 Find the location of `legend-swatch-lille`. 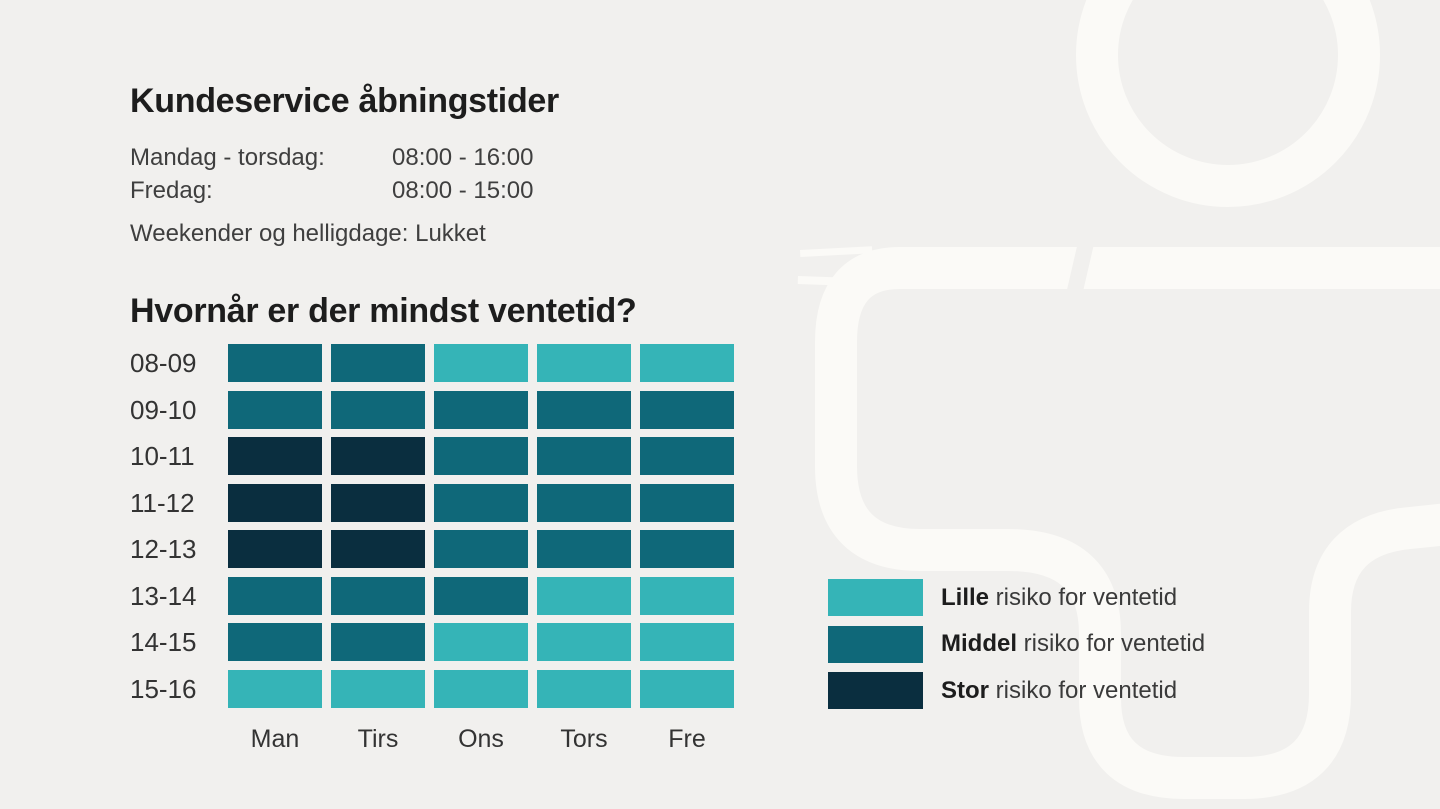

legend-swatch-lille is located at coordinates (875, 597).